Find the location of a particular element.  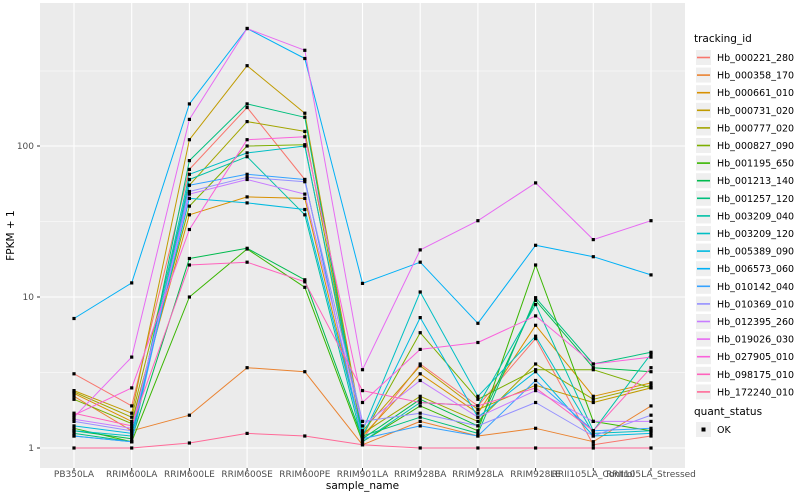

x-tick-label: RRIM928LE is located at coordinates (535, 475).